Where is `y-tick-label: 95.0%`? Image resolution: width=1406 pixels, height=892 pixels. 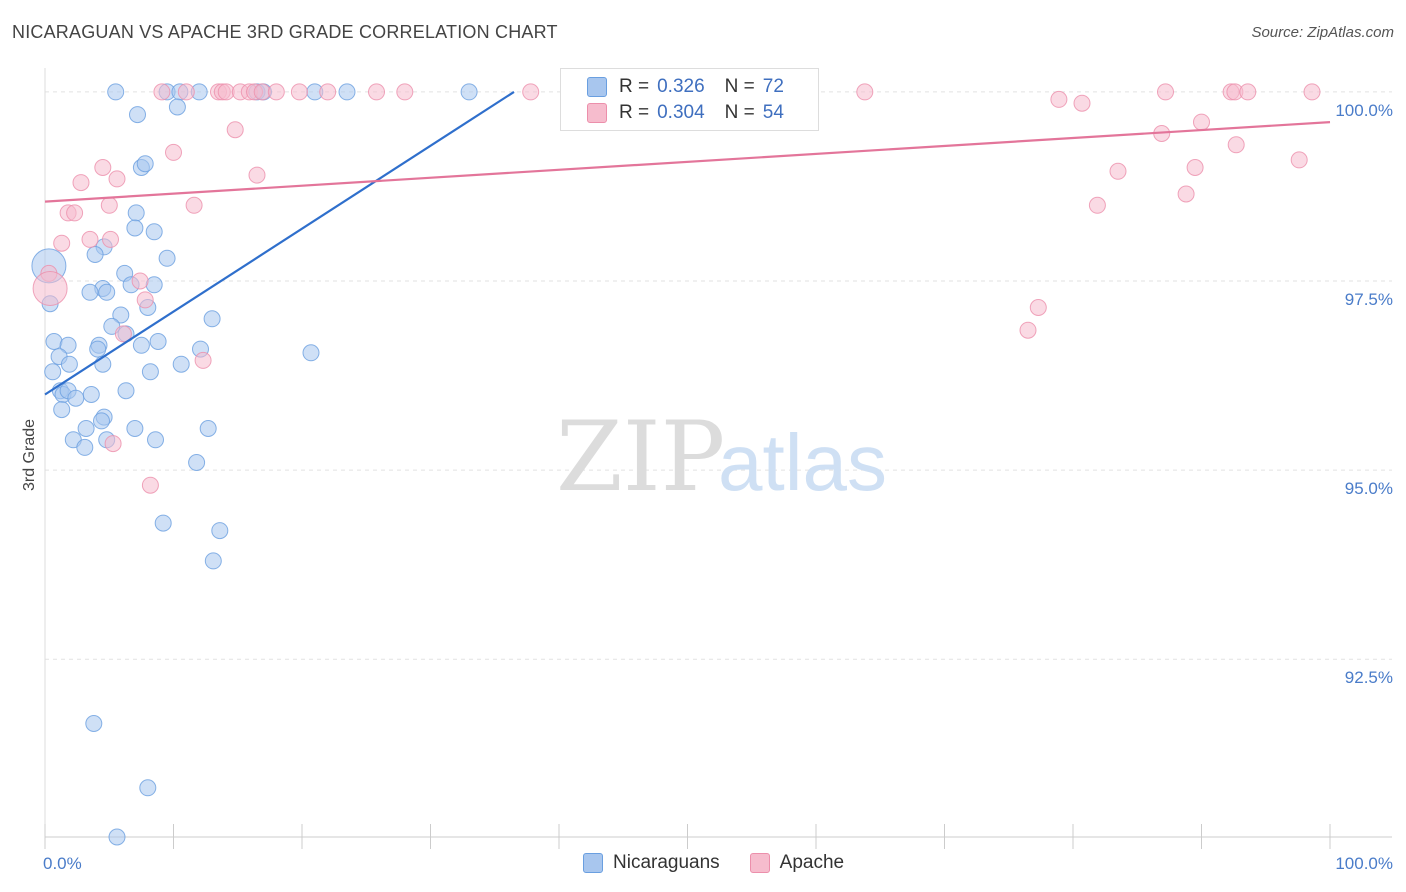
y-tick-label: 95.0% is located at coordinates (1369, 488).